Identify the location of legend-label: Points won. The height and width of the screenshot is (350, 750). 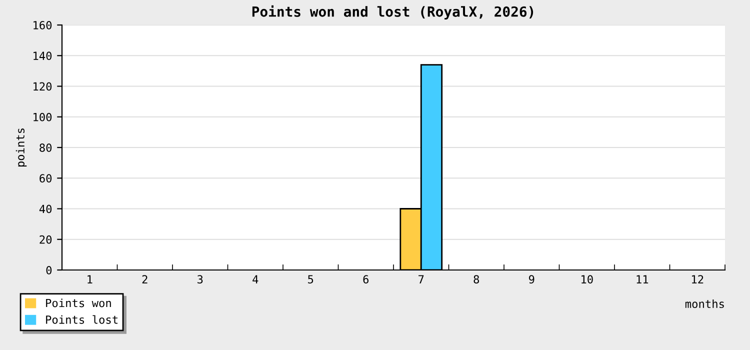
(78, 303).